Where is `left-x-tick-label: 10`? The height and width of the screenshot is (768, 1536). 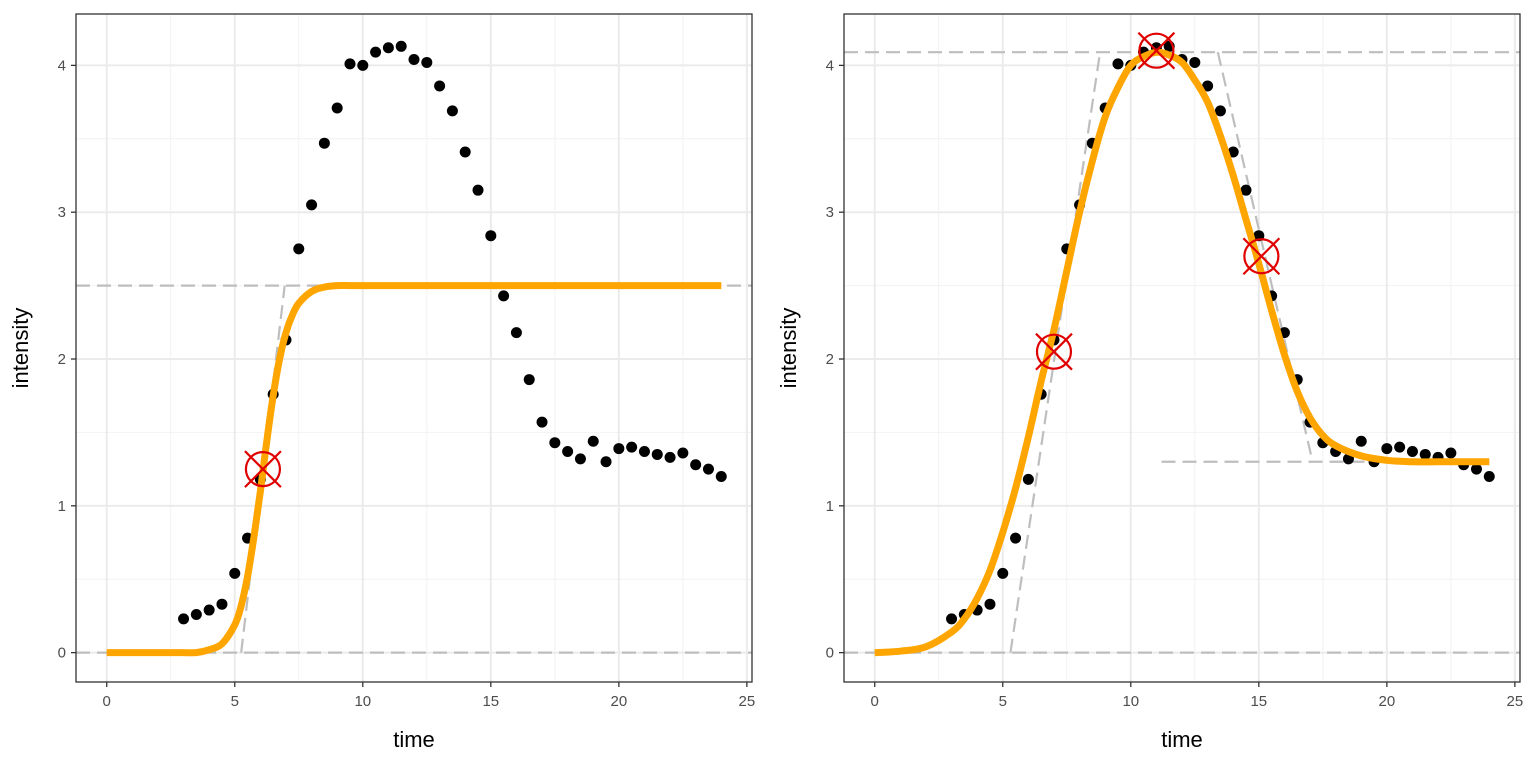
left-x-tick-label: 10 is located at coordinates (362, 701).